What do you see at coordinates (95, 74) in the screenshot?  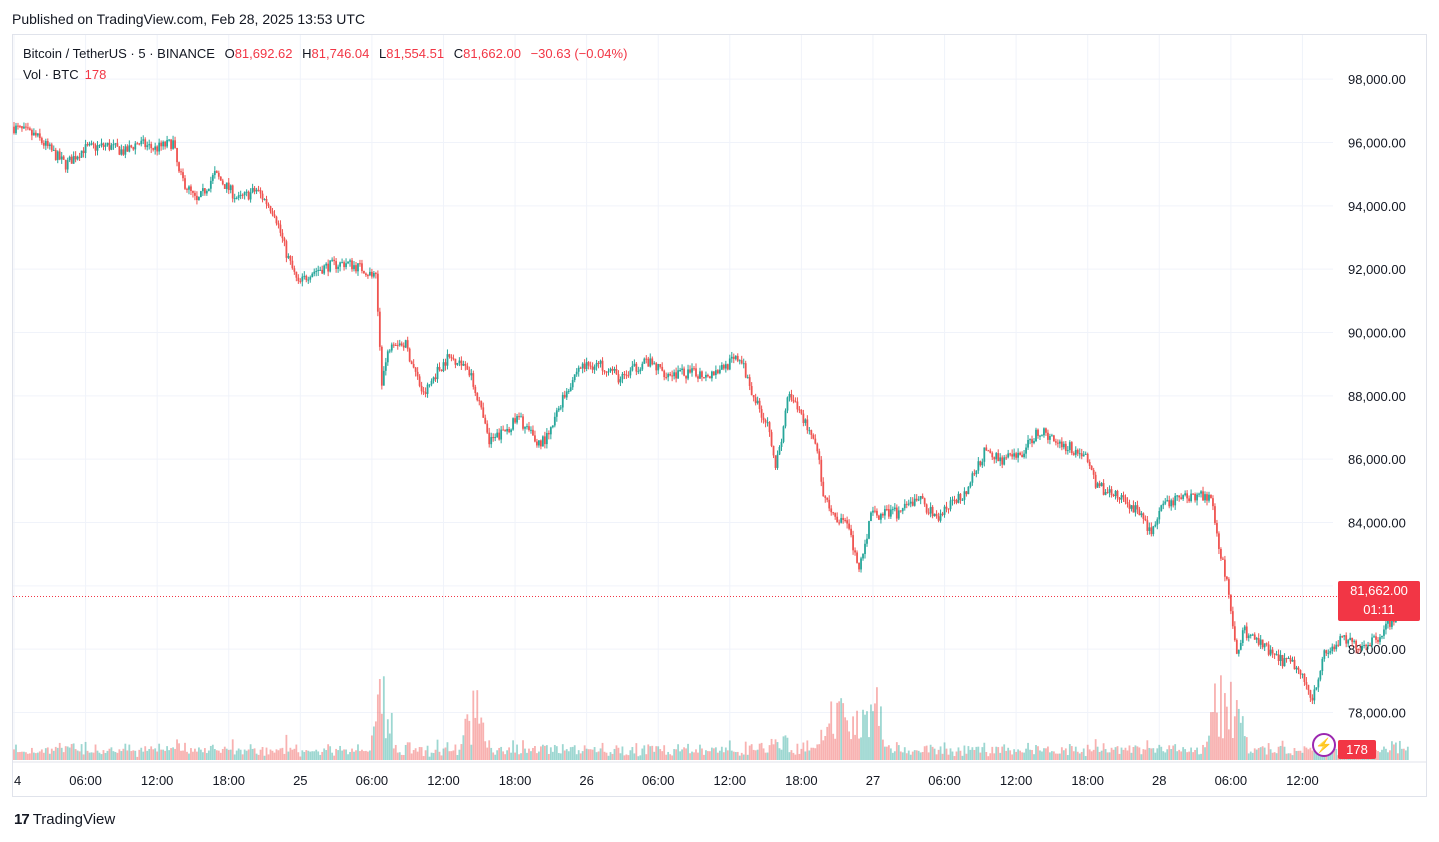 I see `volume-value: 178` at bounding box center [95, 74].